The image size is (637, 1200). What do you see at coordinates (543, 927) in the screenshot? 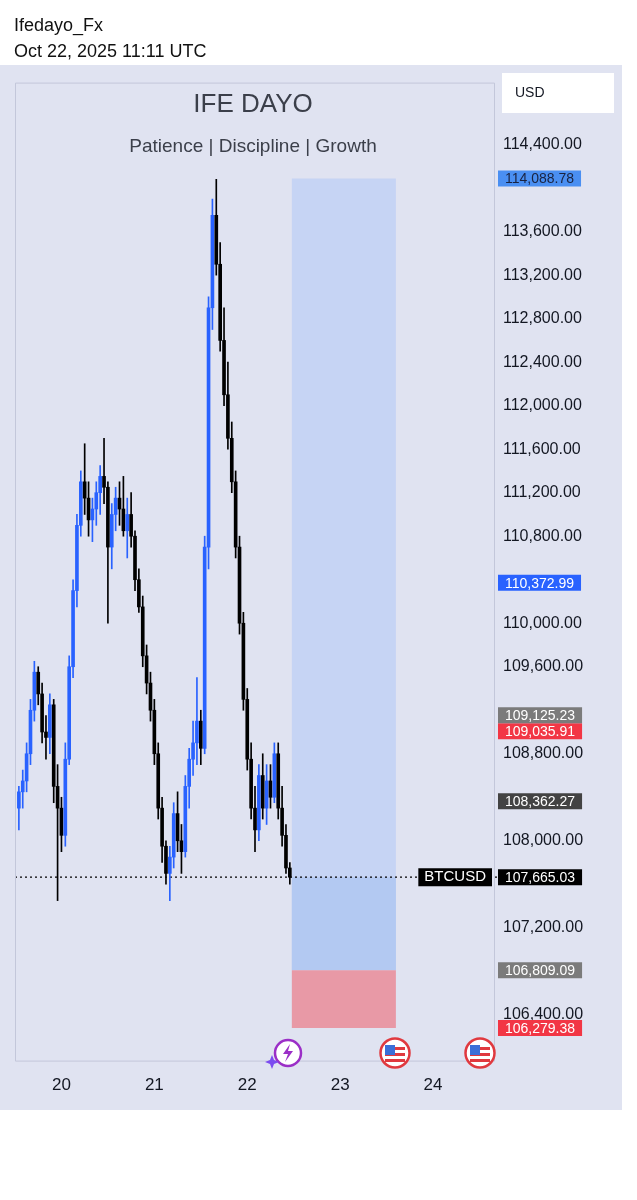
I see `y-tick-label: 107,200.00` at bounding box center [543, 927].